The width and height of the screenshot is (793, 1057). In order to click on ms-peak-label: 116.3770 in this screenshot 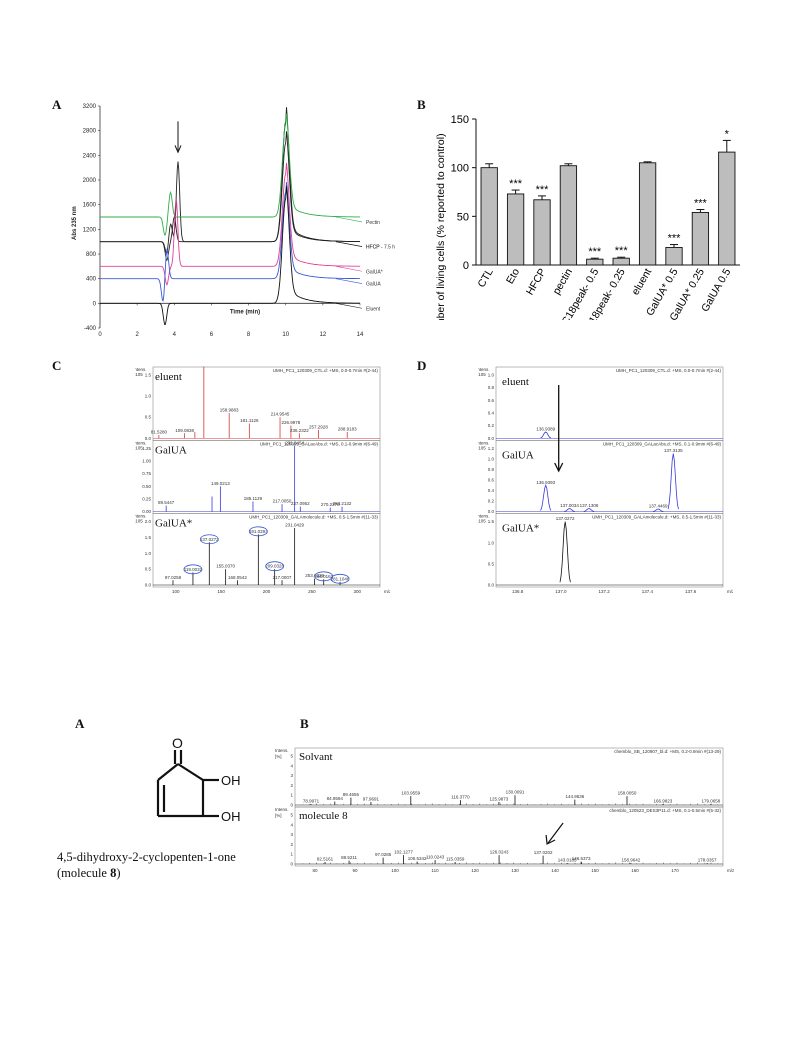, I will do `click(460, 797)`.